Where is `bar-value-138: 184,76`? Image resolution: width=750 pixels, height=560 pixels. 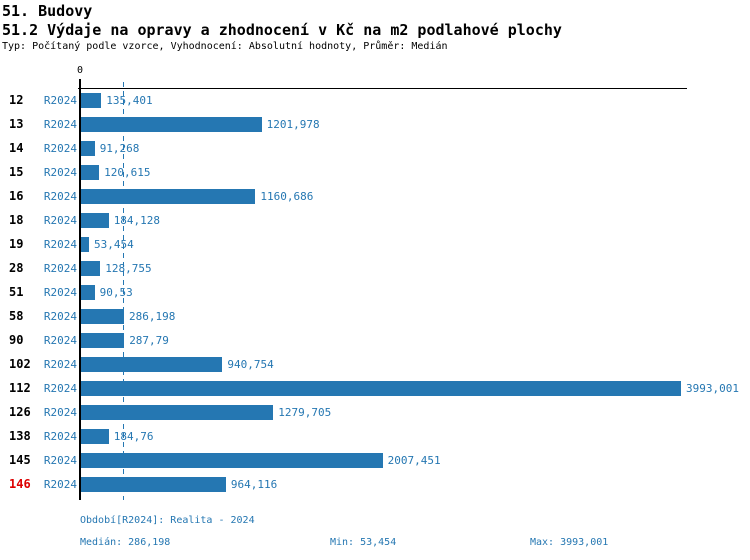 bar-value-138: 184,76 is located at coordinates (133, 436).